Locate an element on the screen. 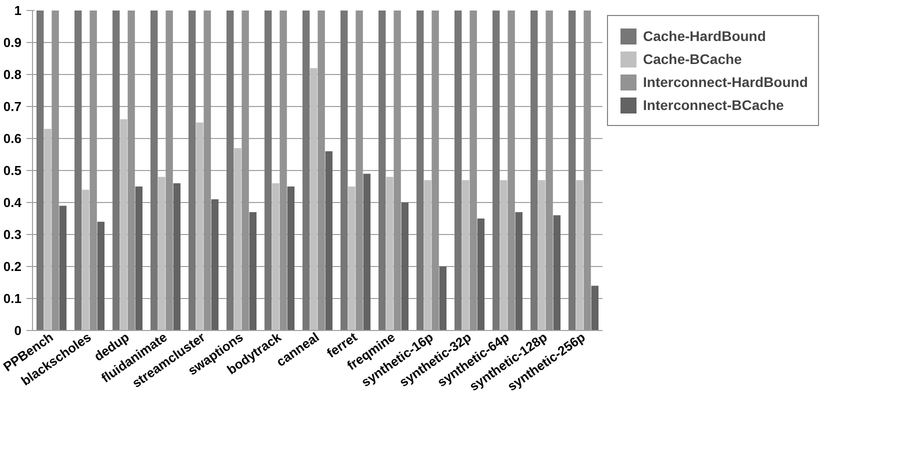  legend-label: Cache-HardBound is located at coordinates (704, 36).